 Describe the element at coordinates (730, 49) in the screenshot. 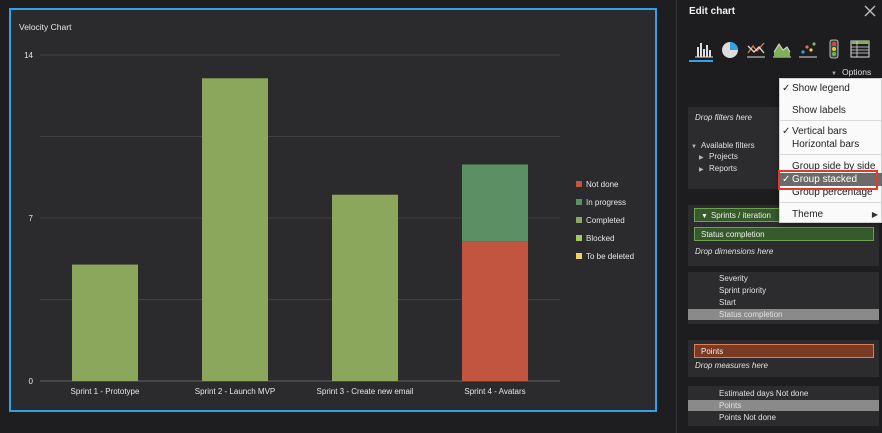

I see `pie-chart-icon` at that location.